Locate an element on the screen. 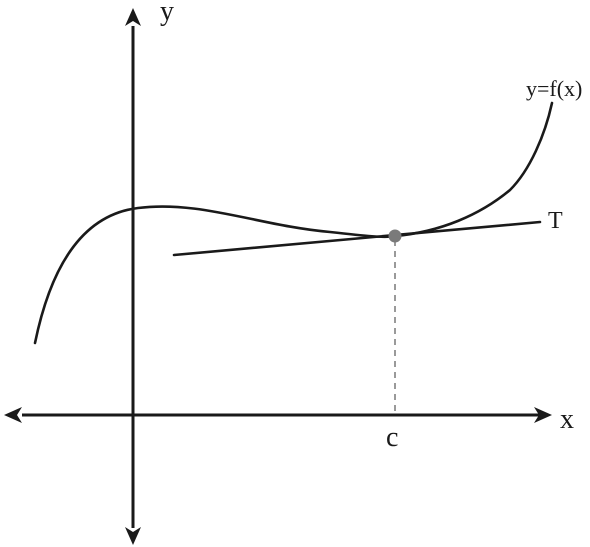 Image resolution: width=590 pixels, height=547 pixels. x-axis-right-arrow-icon is located at coordinates (543, 415).